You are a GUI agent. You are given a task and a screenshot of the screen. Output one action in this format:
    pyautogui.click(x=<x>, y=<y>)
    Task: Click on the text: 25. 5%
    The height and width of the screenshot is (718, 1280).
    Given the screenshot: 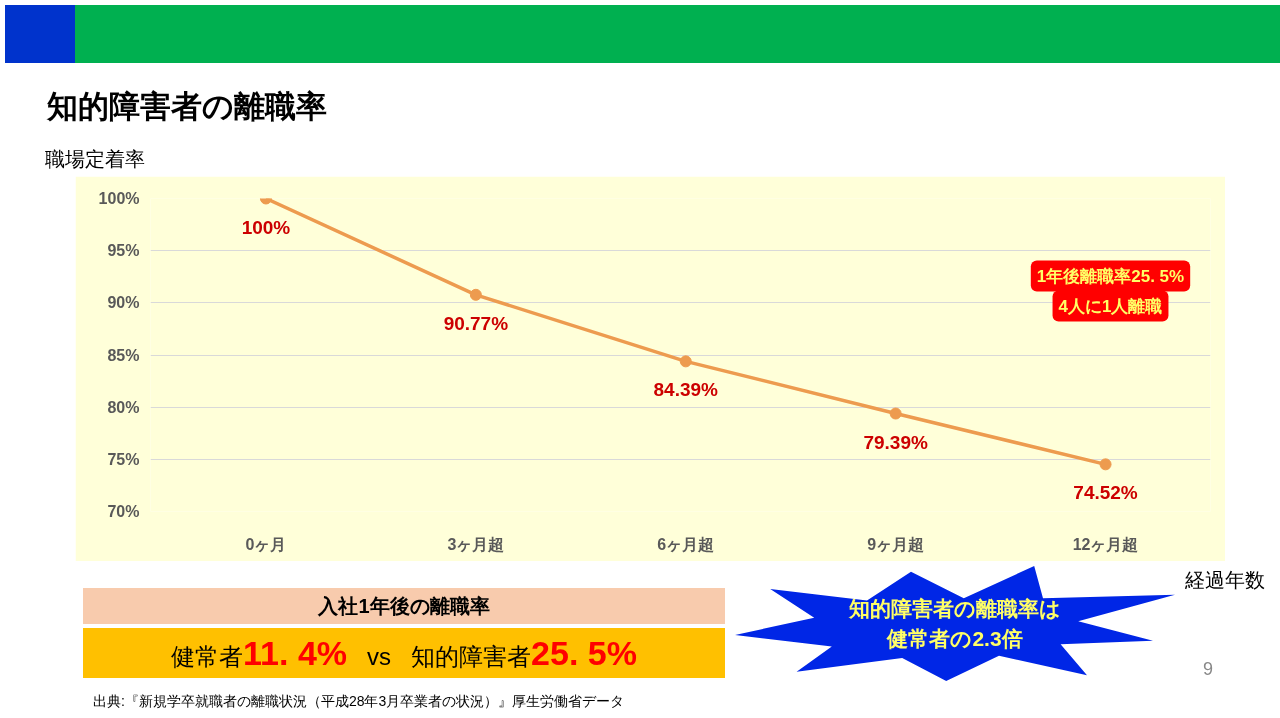 What is the action you would take?
    pyautogui.click(x=584, y=653)
    